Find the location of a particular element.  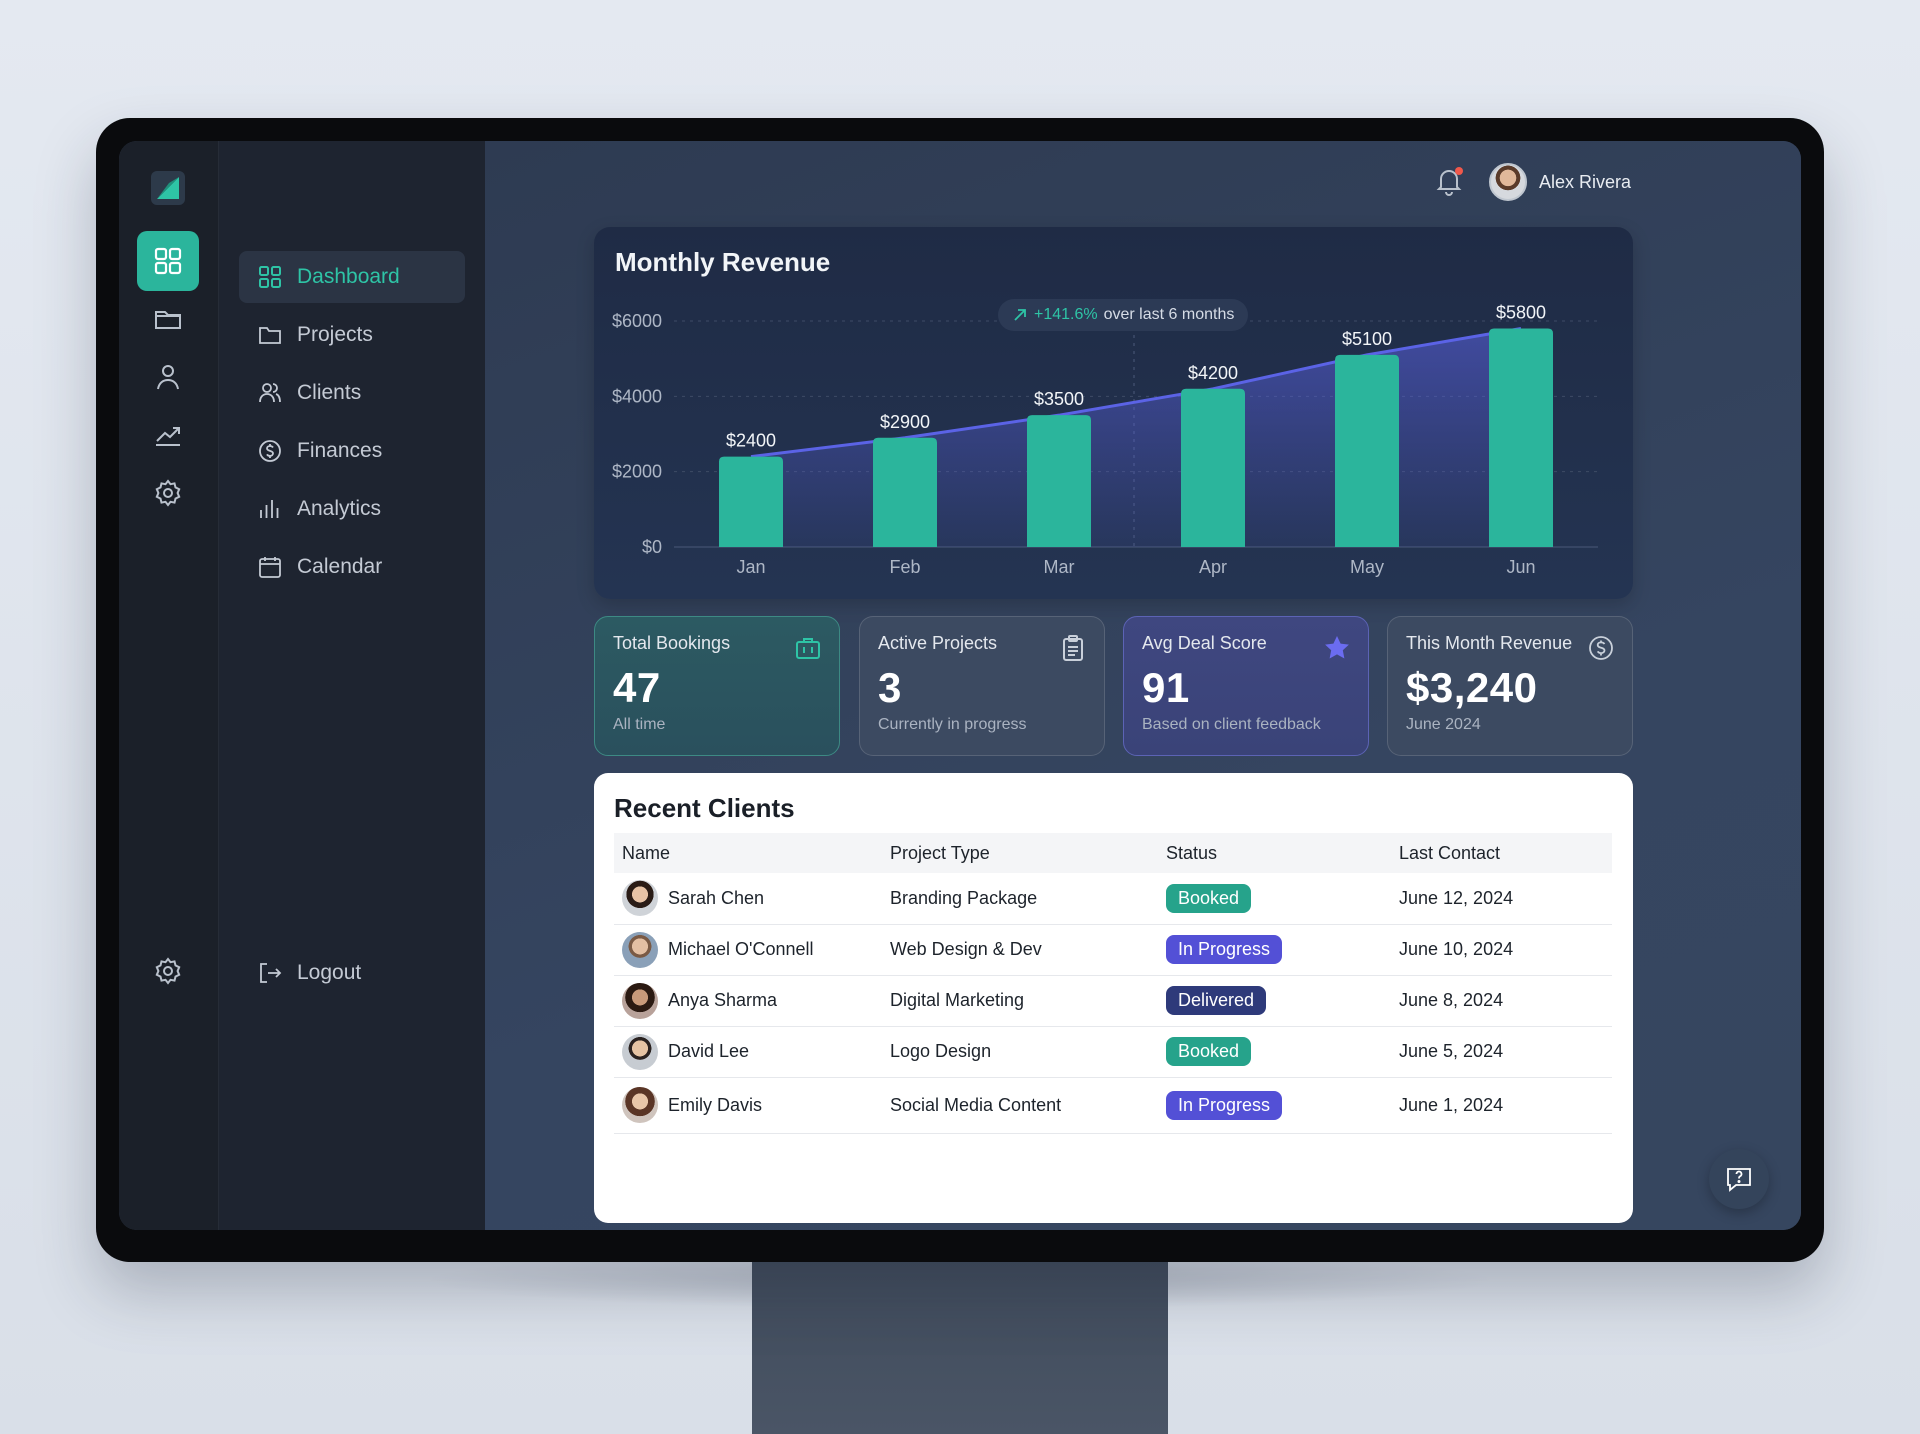

nav-item-clients: Clients is located at coordinates (352, 393).